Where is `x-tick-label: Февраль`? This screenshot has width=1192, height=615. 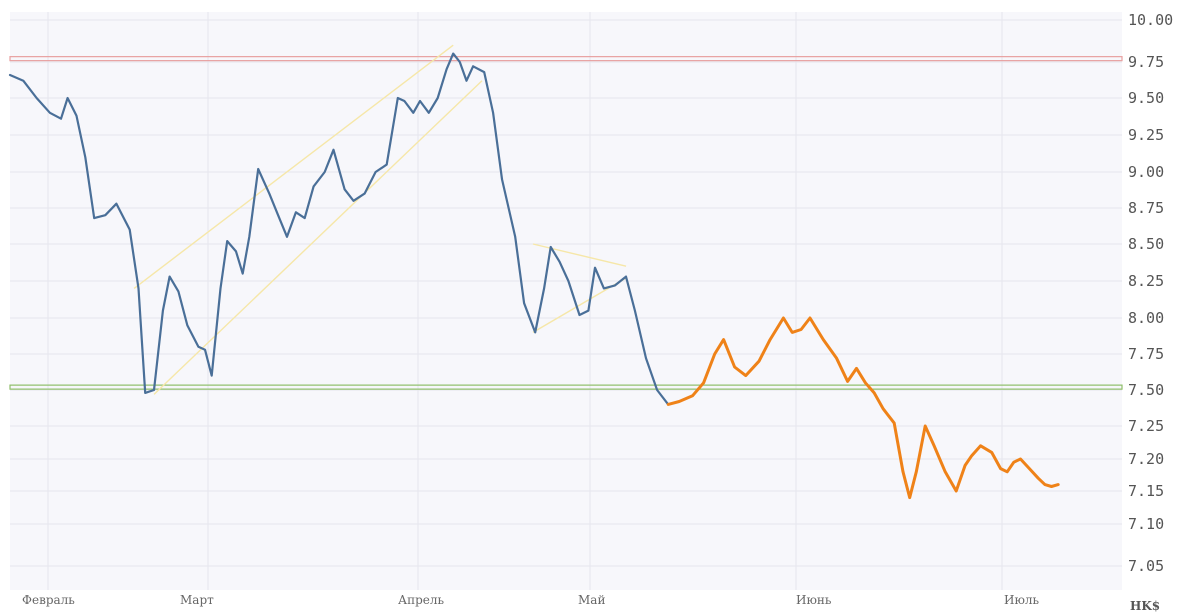
x-tick-label: Февраль is located at coordinates (48, 600).